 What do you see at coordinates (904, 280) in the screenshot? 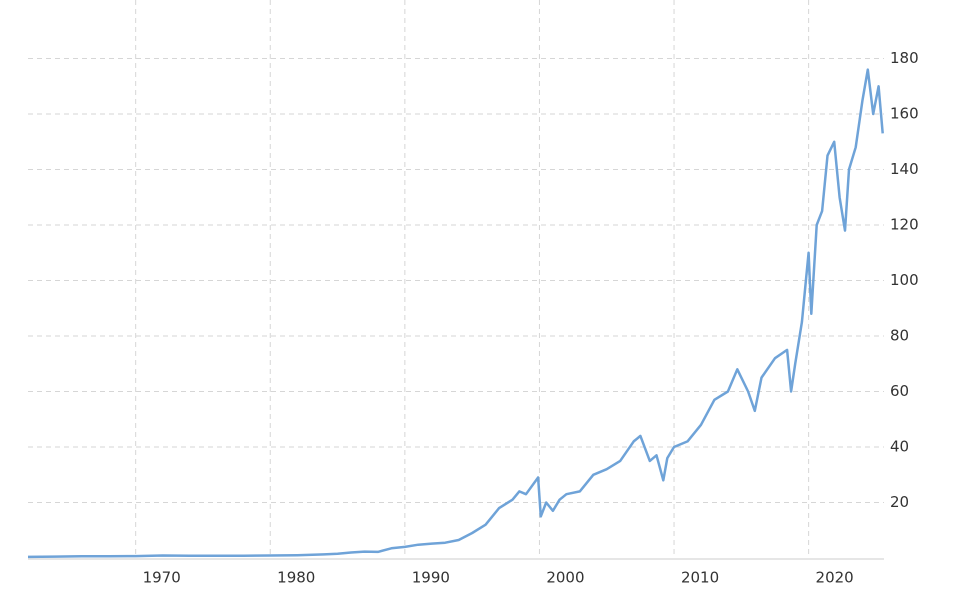
I see `y-tick-label: 100` at bounding box center [904, 280].